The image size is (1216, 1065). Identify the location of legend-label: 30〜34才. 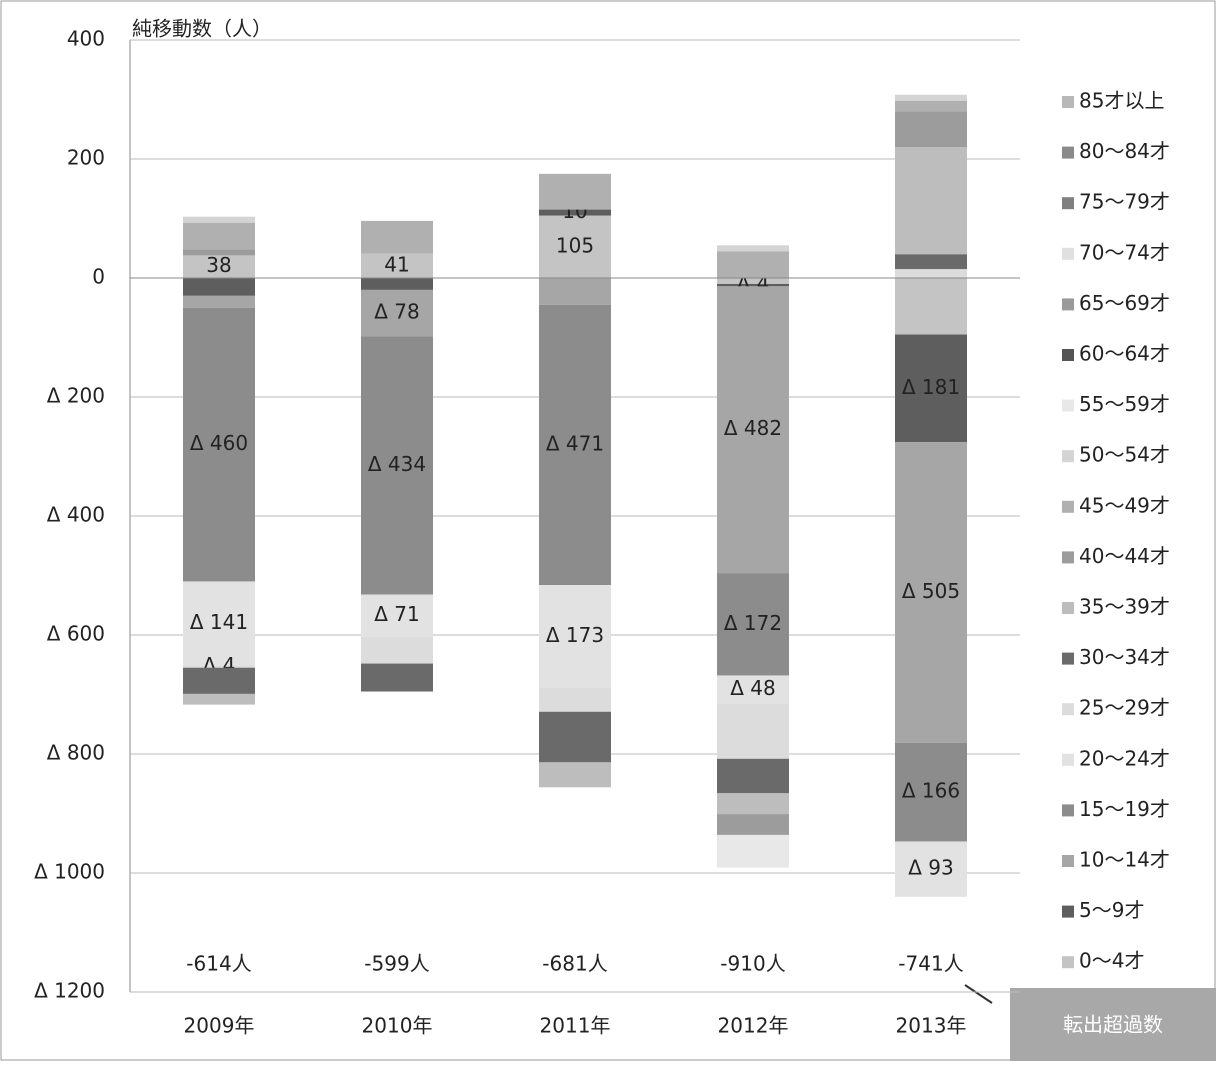
(1124, 657).